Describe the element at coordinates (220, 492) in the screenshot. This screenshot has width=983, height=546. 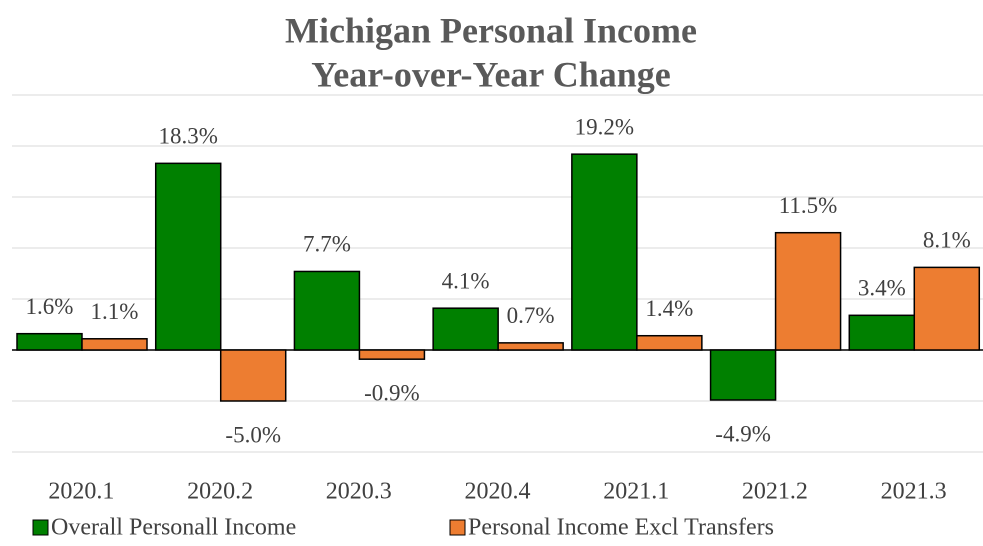
I see `x-tick-label: 2020.2` at that location.